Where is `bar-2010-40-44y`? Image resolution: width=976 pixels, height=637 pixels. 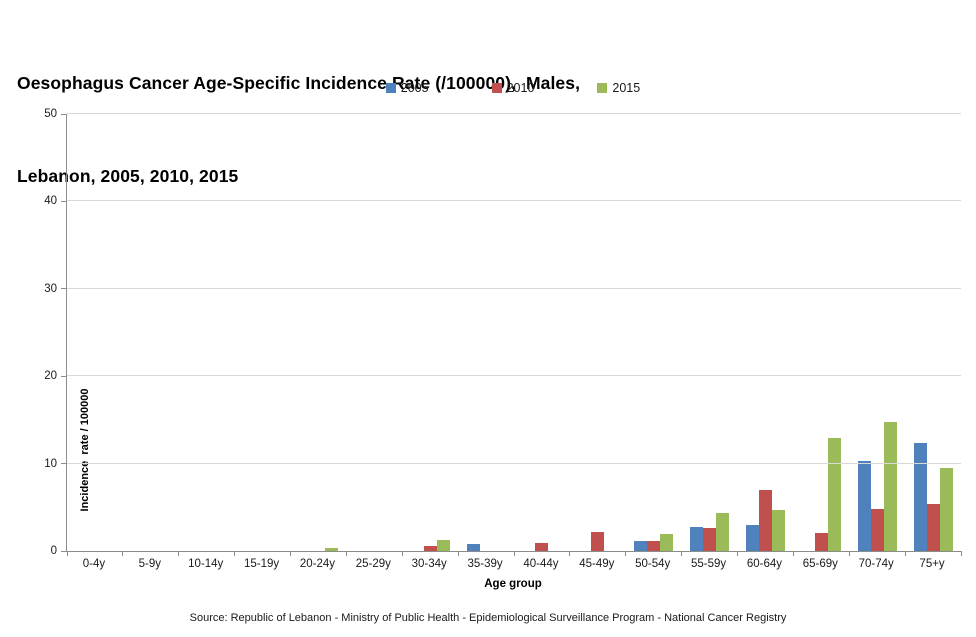 bar-2010-40-44y is located at coordinates (542, 547).